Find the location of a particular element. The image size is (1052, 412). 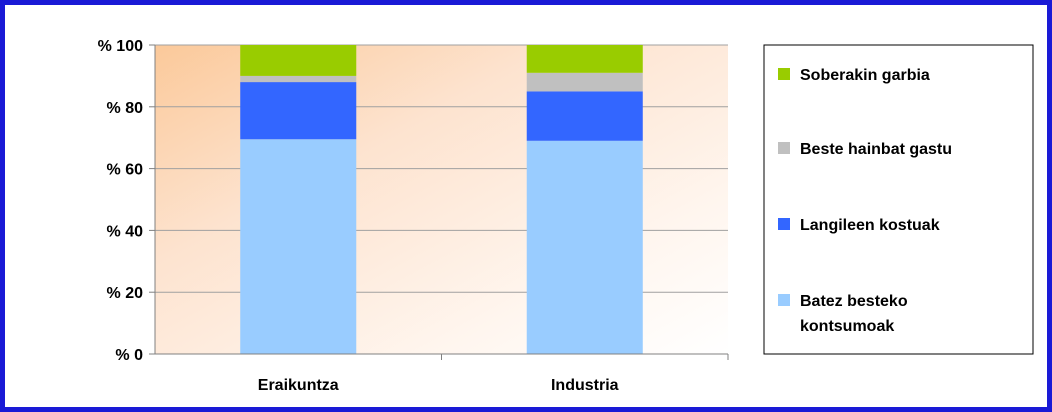

y-tick-label: % 60 is located at coordinates (125, 170).